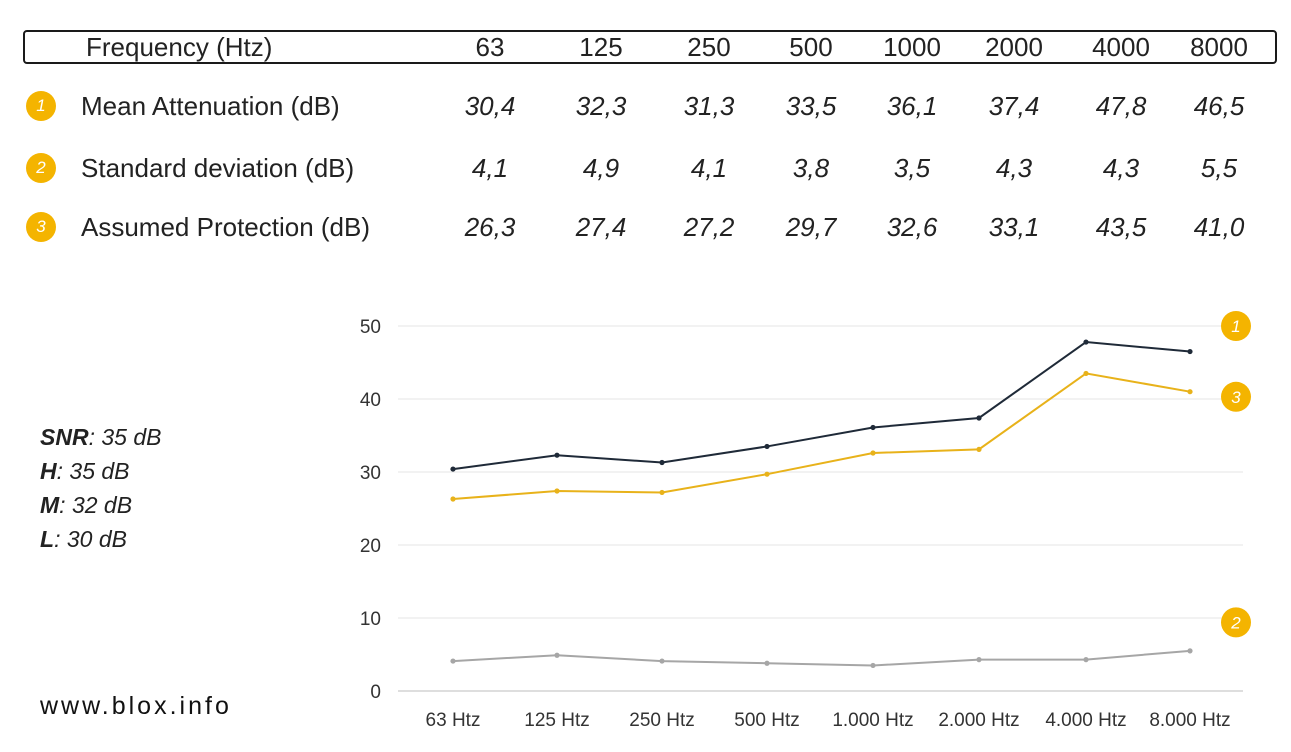 The image size is (1291, 752). Describe the element at coordinates (370, 327) in the screenshot. I see `y-tick-label: 50` at that location.